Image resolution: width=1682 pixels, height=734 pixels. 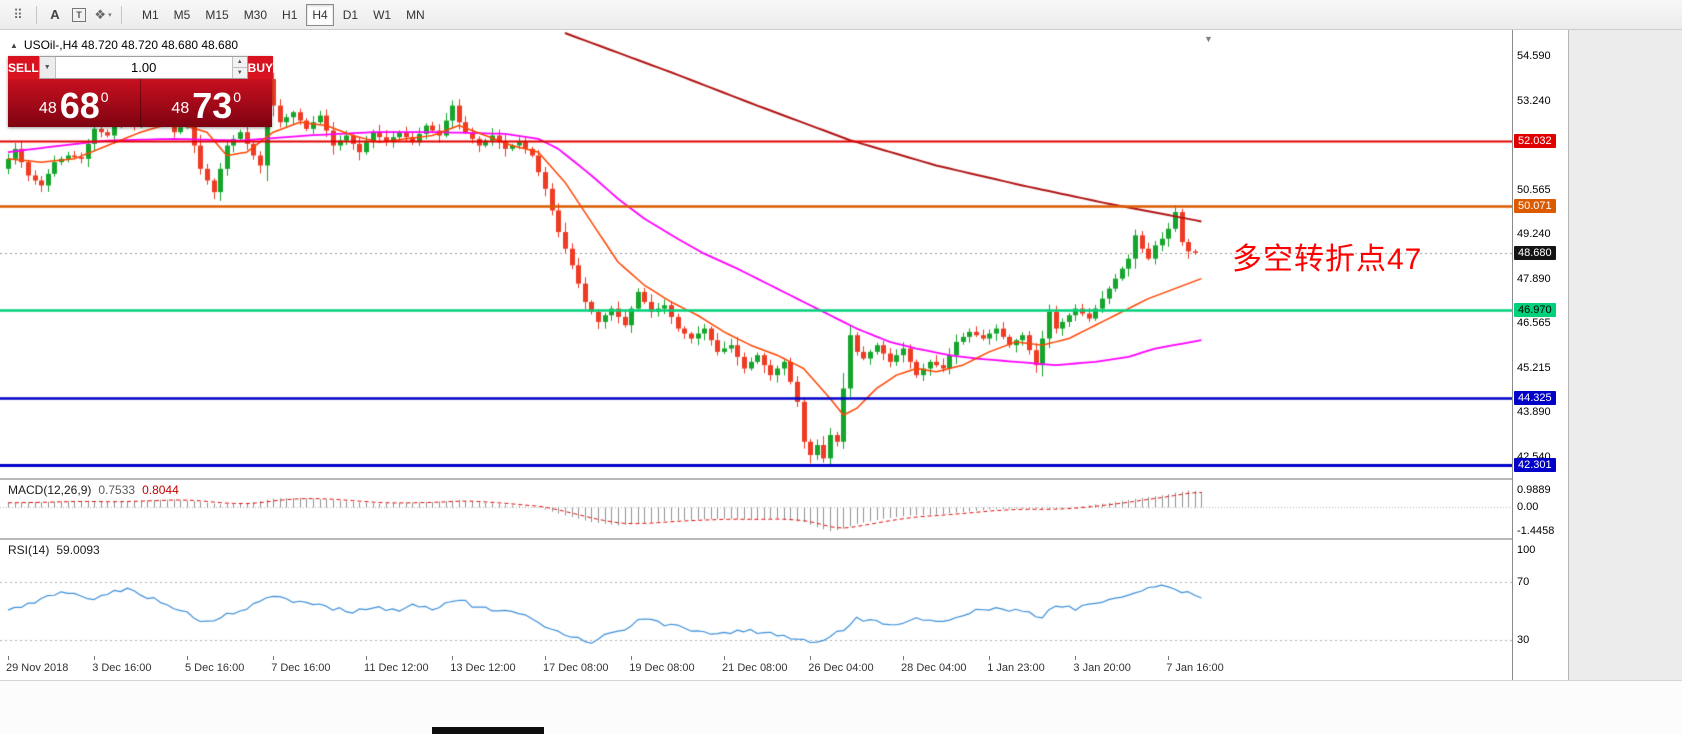 What do you see at coordinates (1534, 278) in the screenshot?
I see `price-tick-47.890: 47.890` at bounding box center [1534, 278].